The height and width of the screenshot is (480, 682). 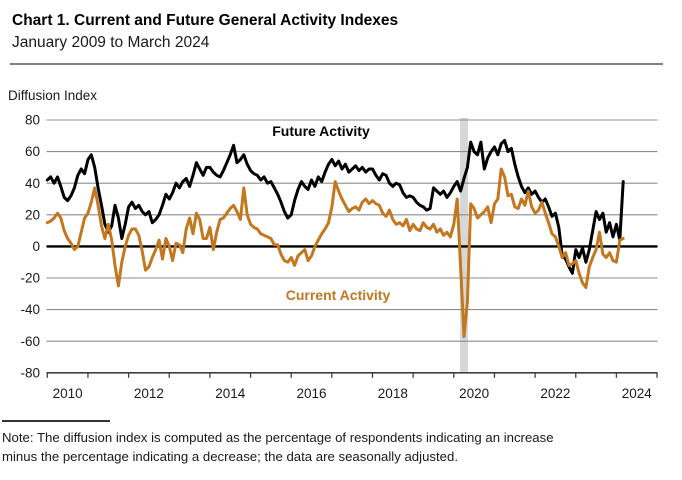 What do you see at coordinates (32, 183) in the screenshot?
I see `y-tick-label: 40` at bounding box center [32, 183].